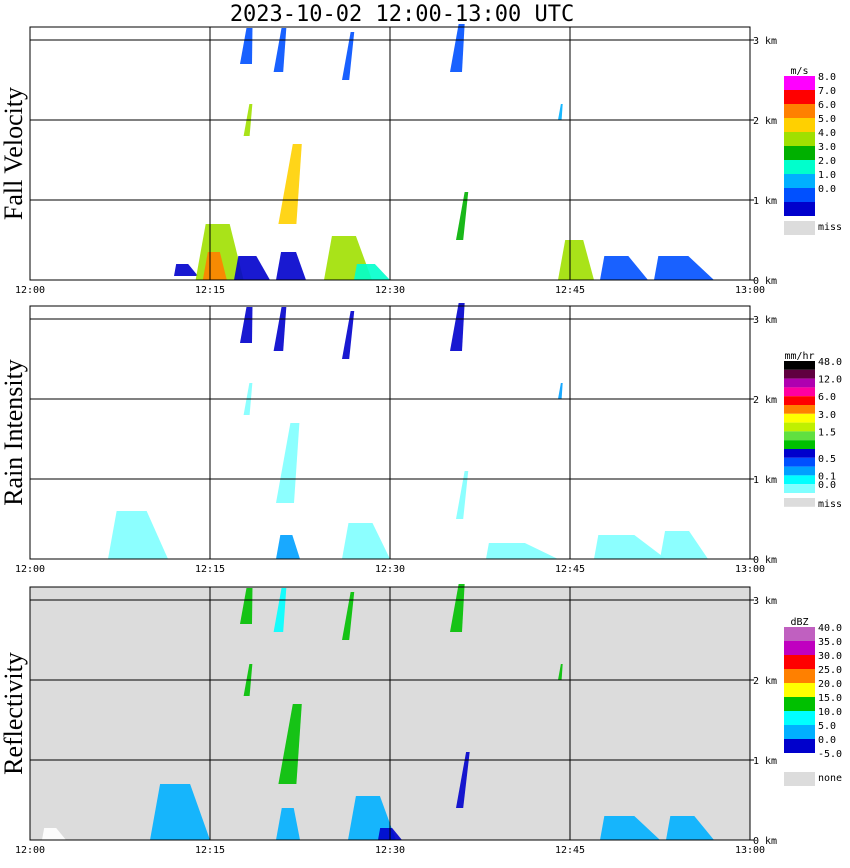  Describe the element at coordinates (827, 397) in the screenshot. I see `legend-label: 6.0` at that location.